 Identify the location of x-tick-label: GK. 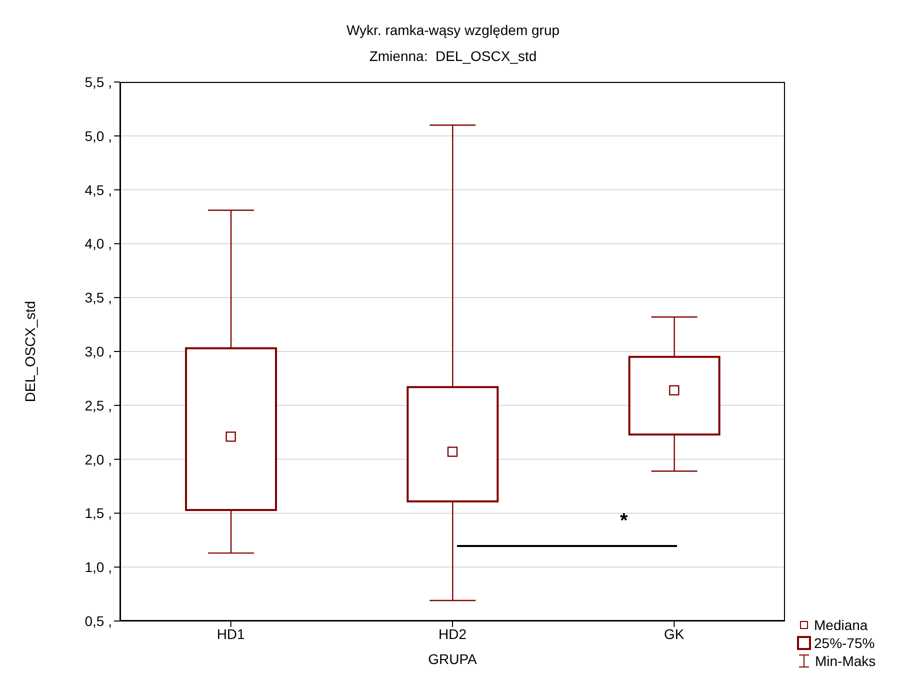
(674, 634).